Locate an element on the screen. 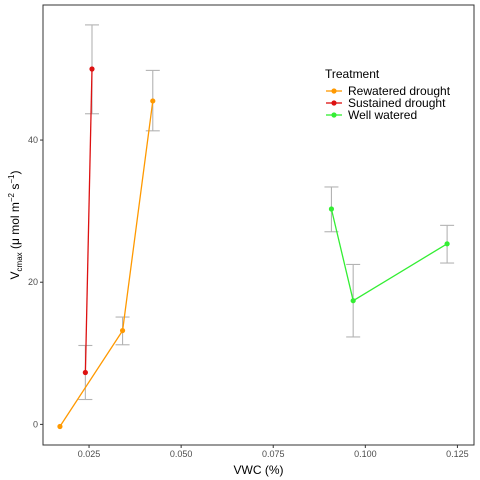 This screenshot has height=480, width=480. y-axis-title-base: V is located at coordinates (15, 275).